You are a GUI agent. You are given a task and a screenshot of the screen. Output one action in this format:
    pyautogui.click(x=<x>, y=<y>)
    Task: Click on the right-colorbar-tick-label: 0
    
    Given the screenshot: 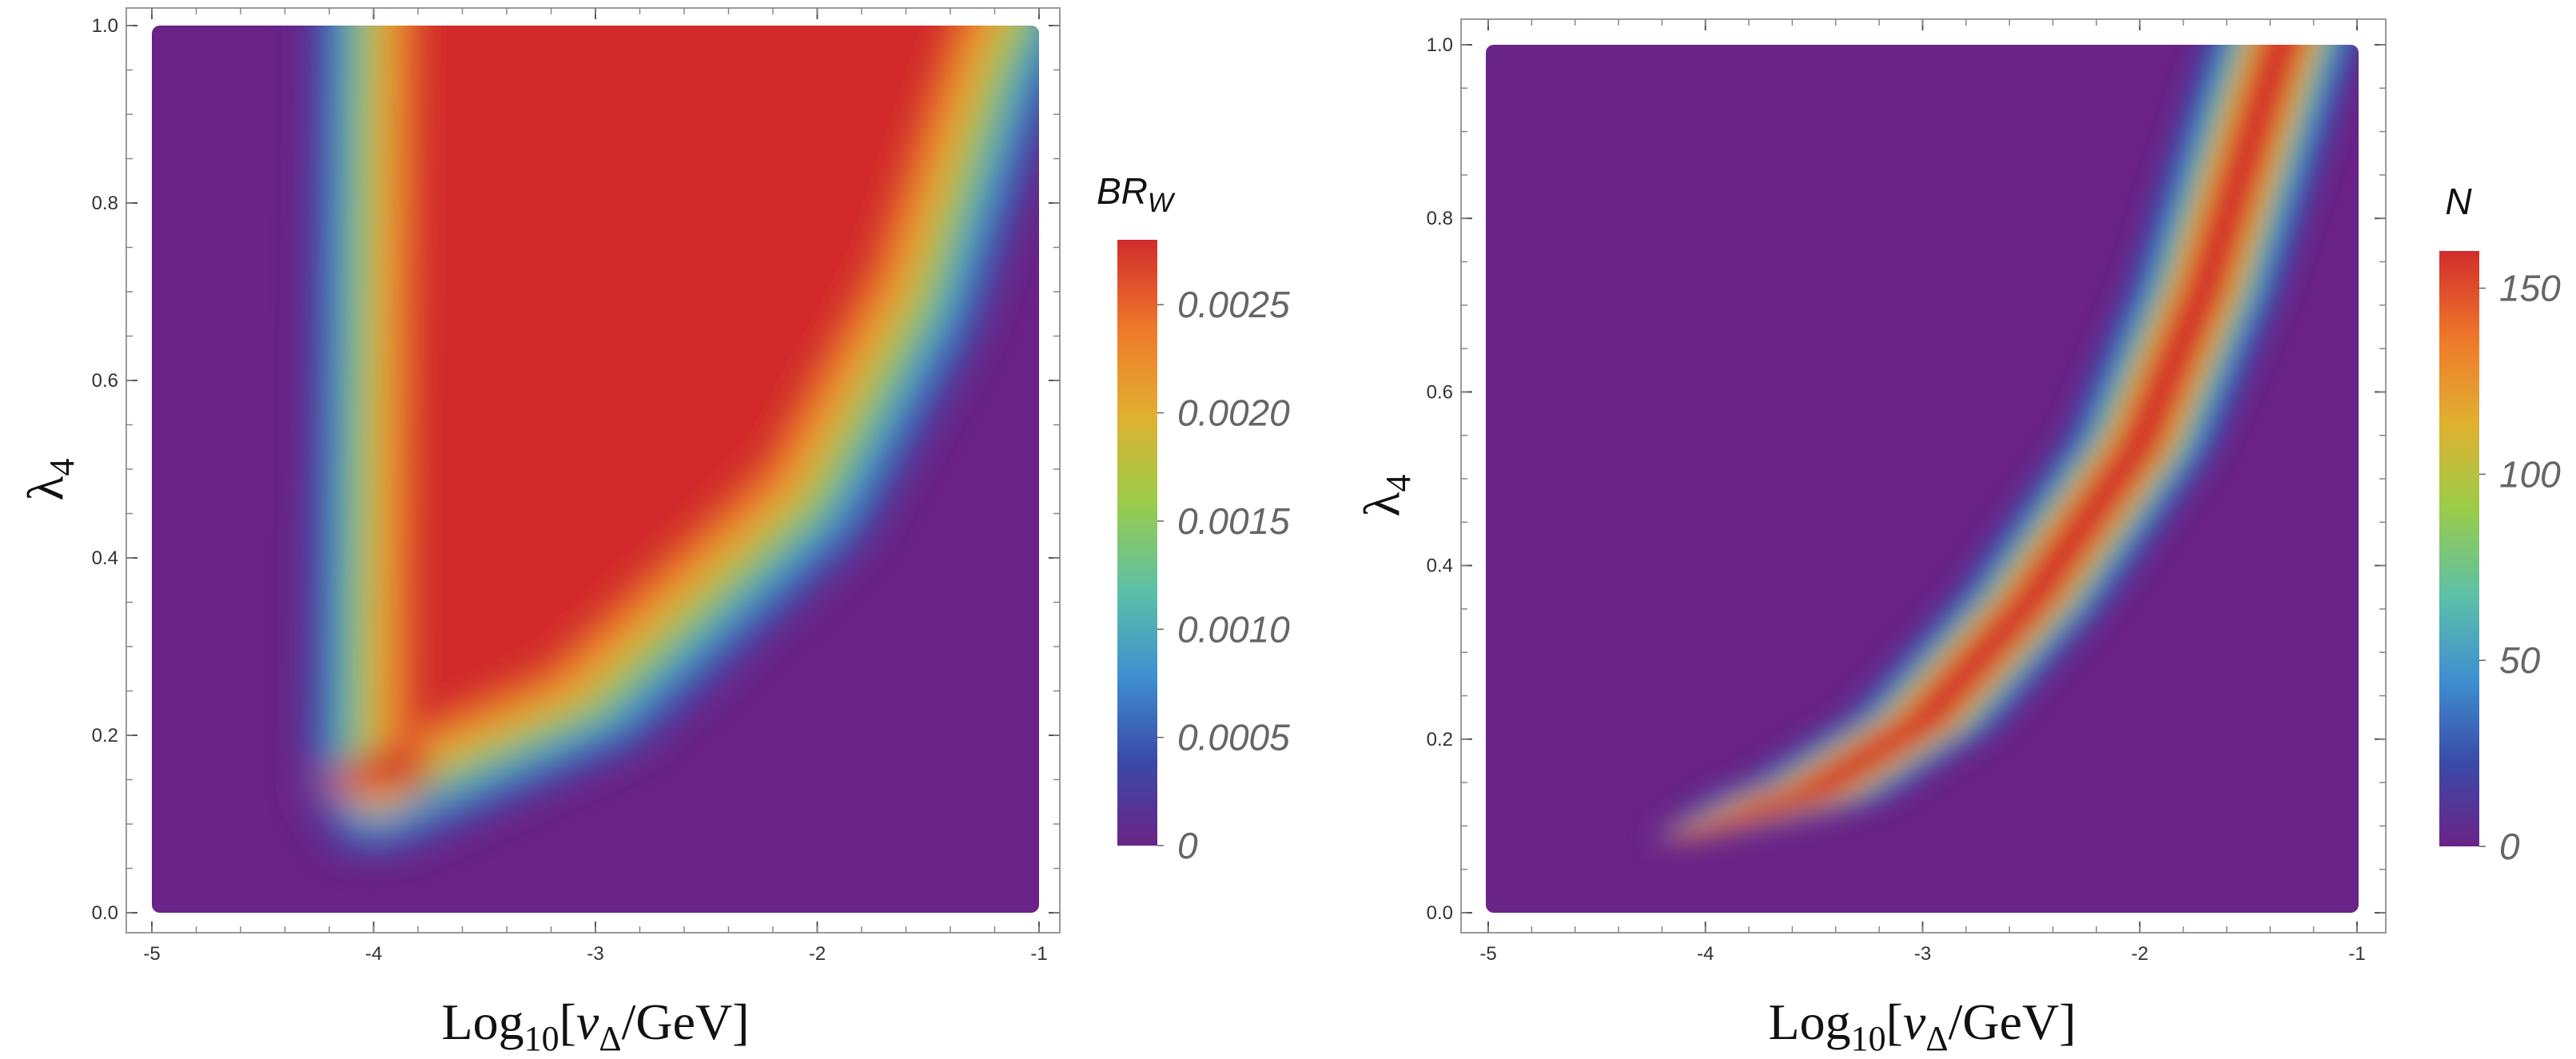 What is the action you would take?
    pyautogui.click(x=2509, y=846)
    